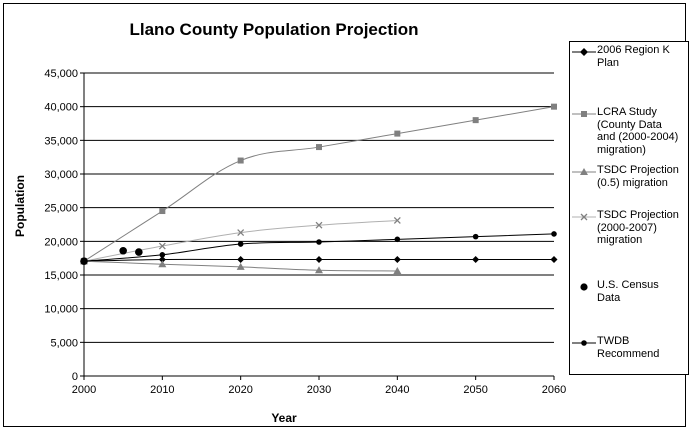  Describe the element at coordinates (628, 347) in the screenshot. I see `legend-label-twdb: TWDB Recommend` at that location.